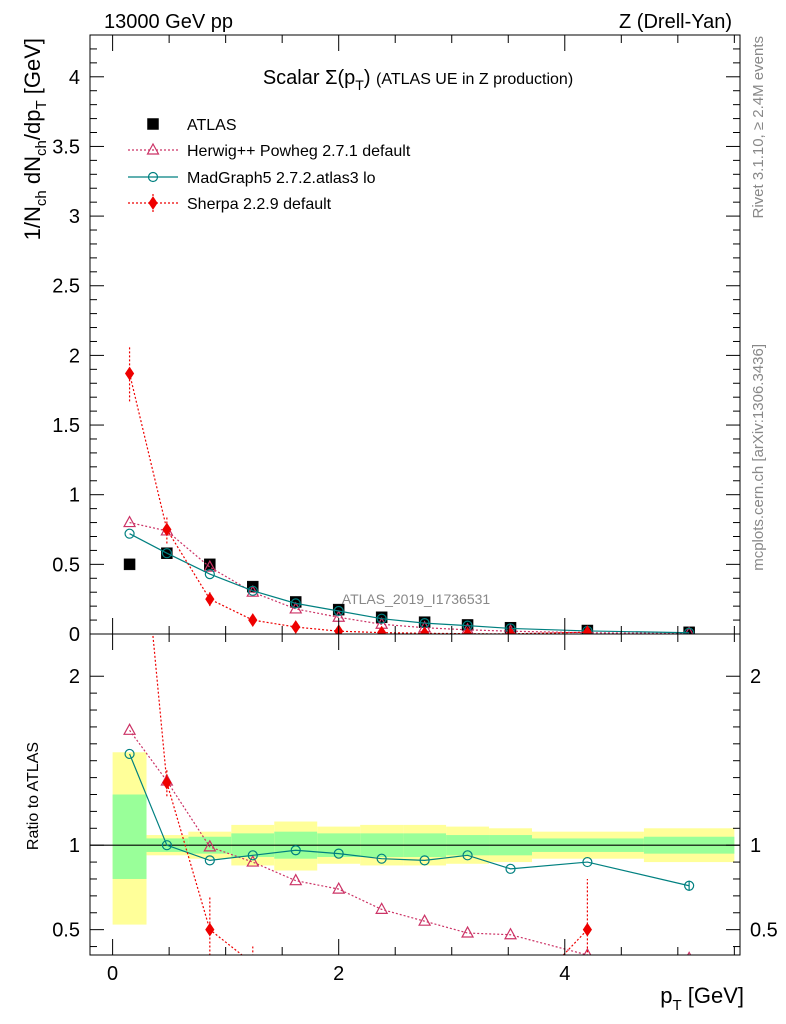 The width and height of the screenshot is (786, 1024). I want to click on main-ytick-label: 0, so click(74, 635).